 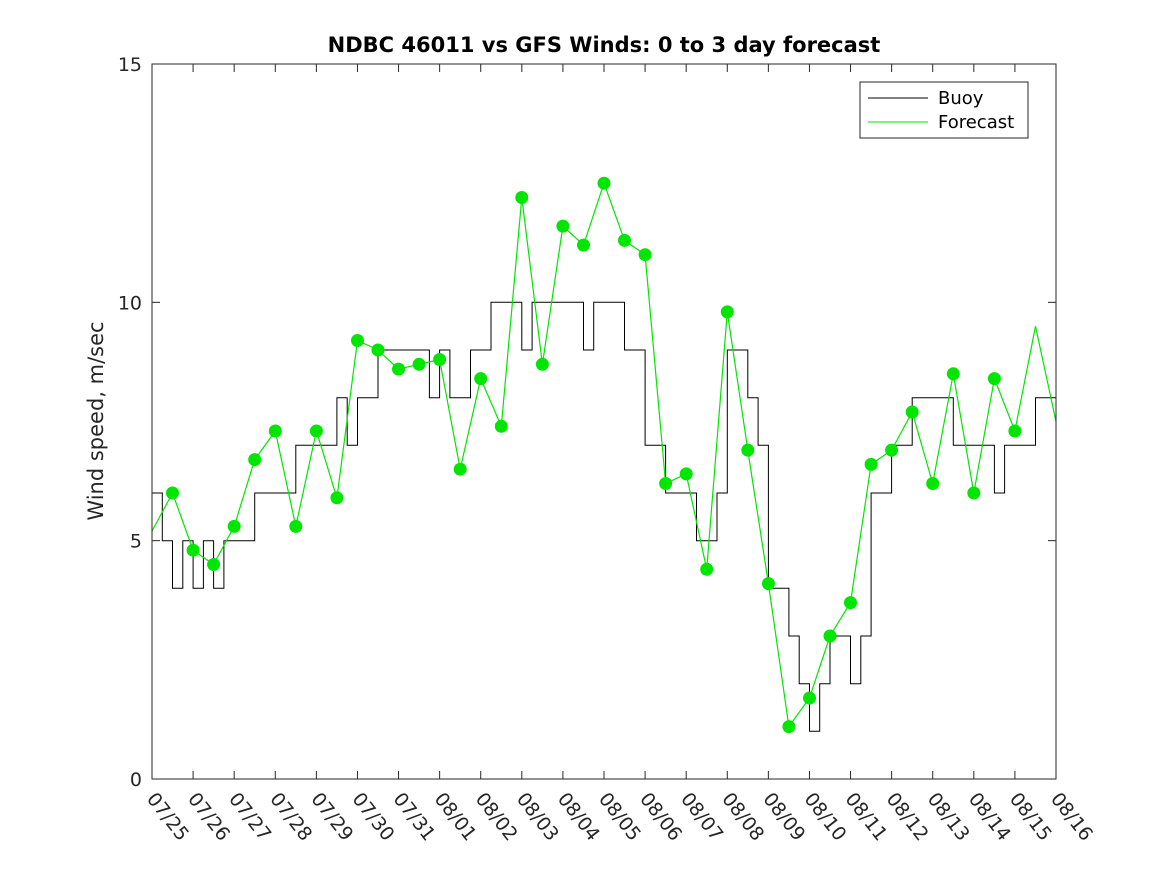 What do you see at coordinates (136, 542) in the screenshot?
I see `y-tick-label: 5` at bounding box center [136, 542].